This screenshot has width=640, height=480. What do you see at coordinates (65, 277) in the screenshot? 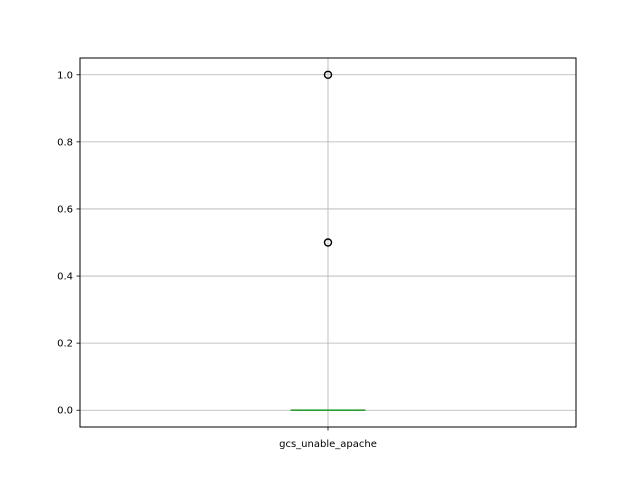
I see `y-tick-label: 0.4` at bounding box center [65, 277].